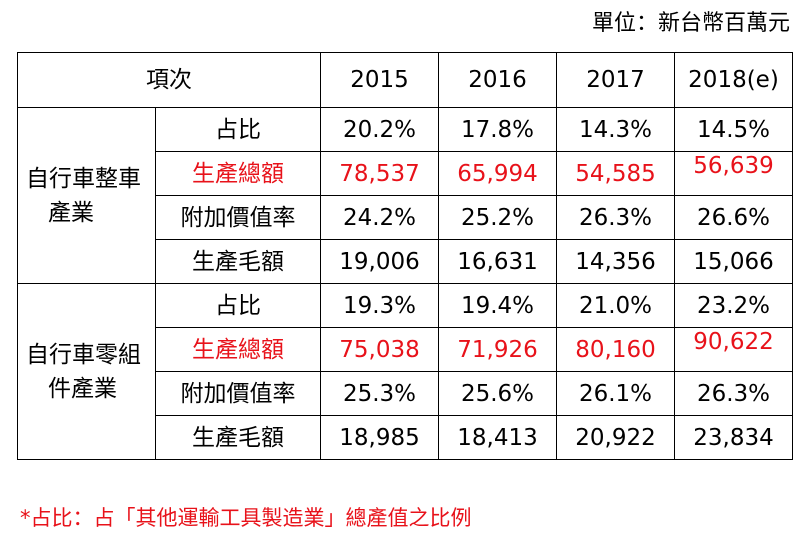  I want to click on value-cell: 26.1%, so click(615, 393).